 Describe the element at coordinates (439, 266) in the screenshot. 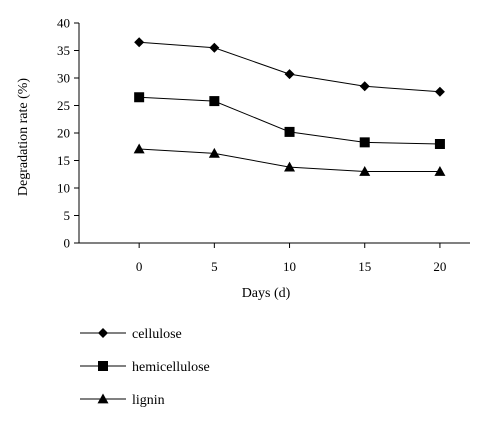

I see `x-tick-label: 20` at that location.